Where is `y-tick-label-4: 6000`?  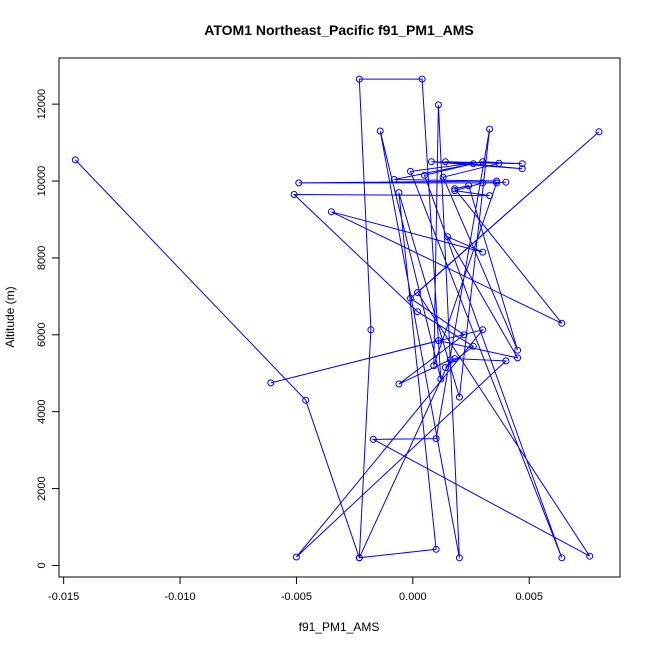
y-tick-label-4: 6000 is located at coordinates (42, 335).